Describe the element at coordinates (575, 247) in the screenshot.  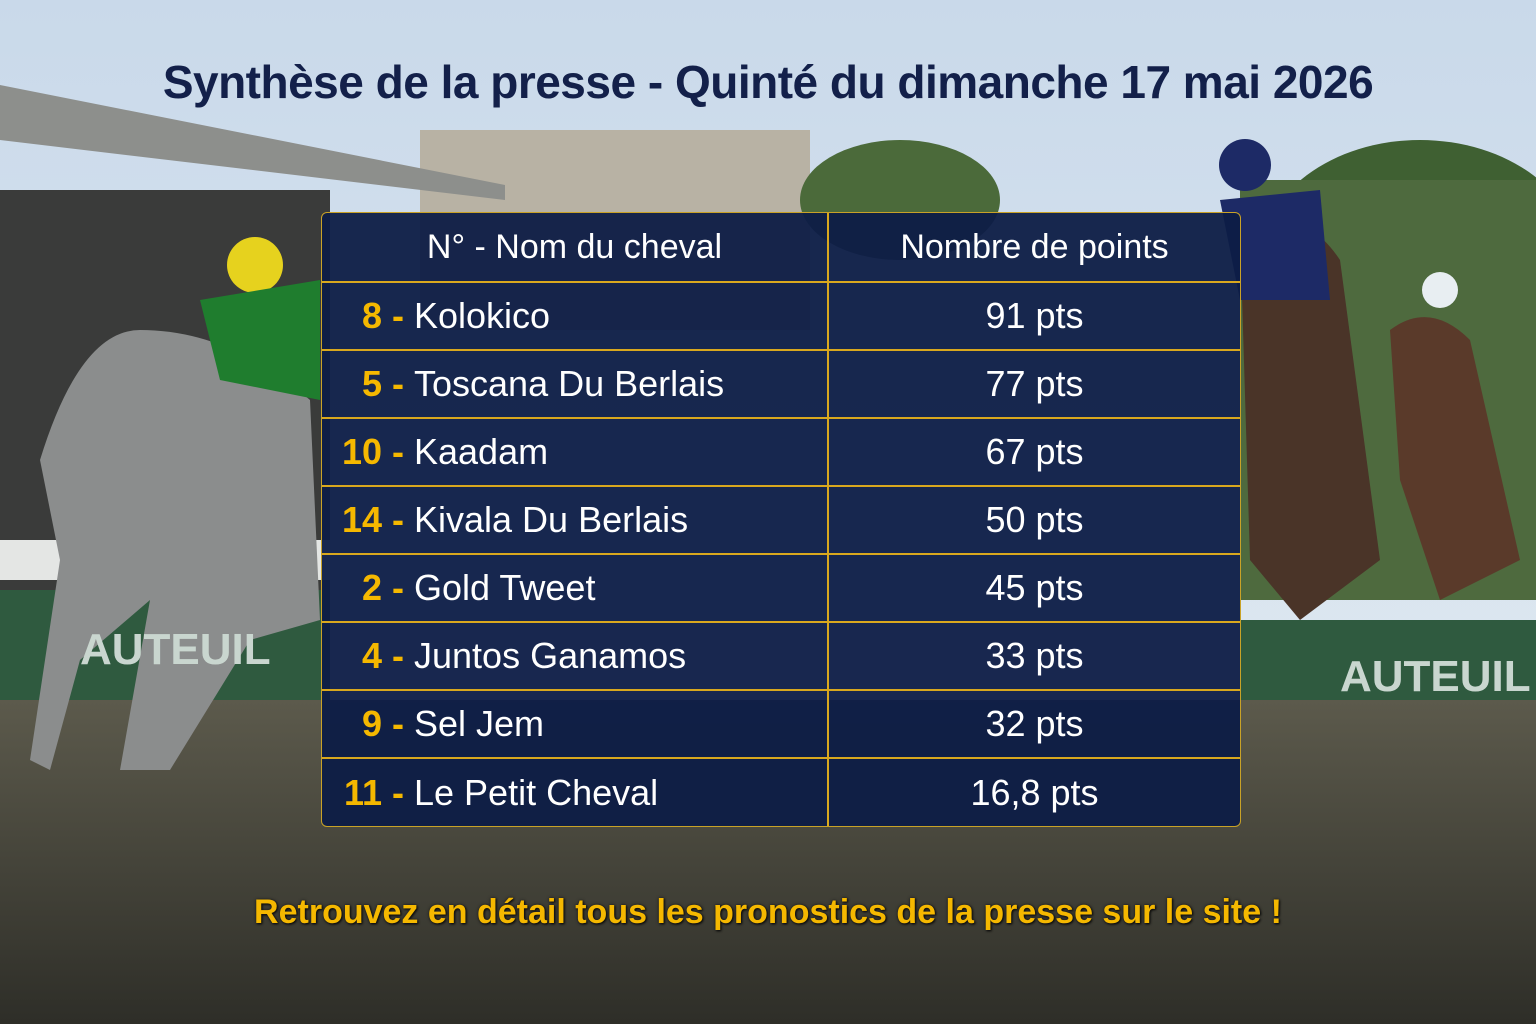
I see `column-header: N° - Nom du cheval` at that location.